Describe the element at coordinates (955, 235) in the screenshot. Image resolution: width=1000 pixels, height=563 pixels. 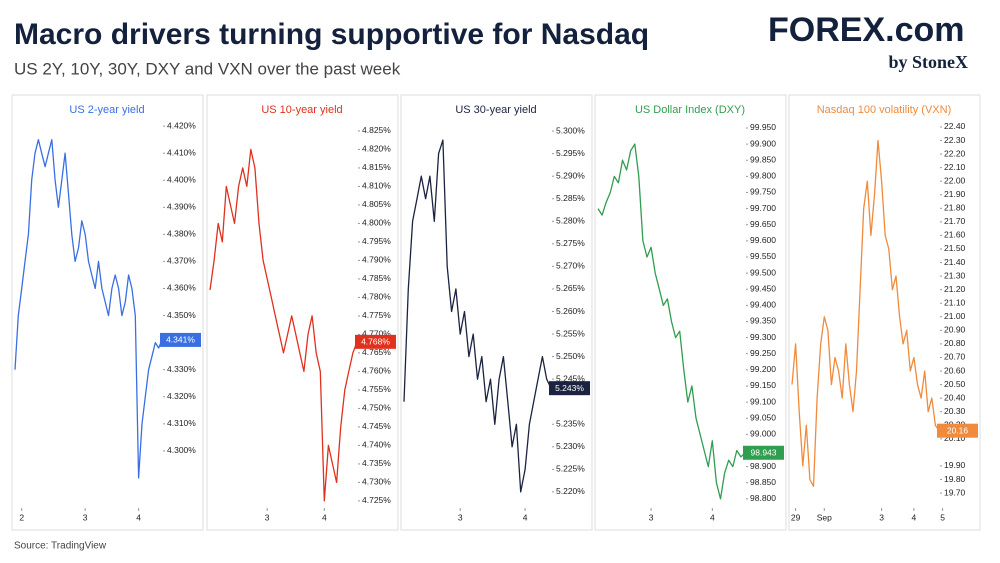
I see `y-tick-label: 21.60` at that location.